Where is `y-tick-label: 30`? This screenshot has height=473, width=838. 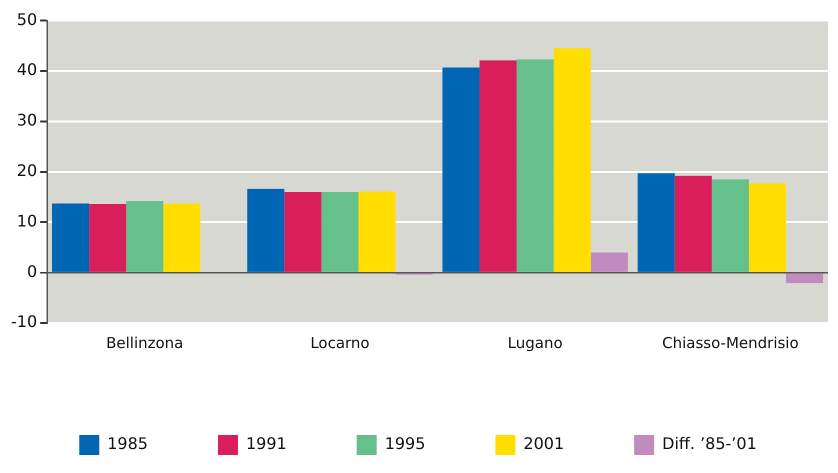 y-tick-label: 30 is located at coordinates (27, 120).